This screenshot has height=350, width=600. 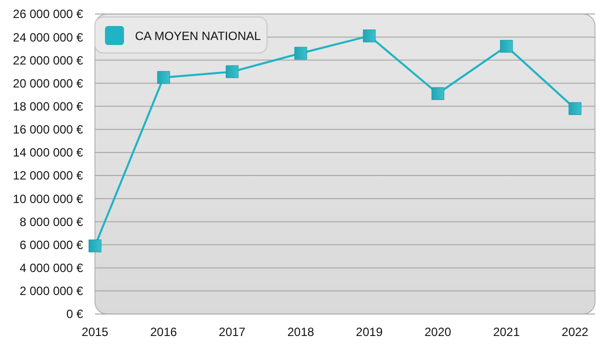 What do you see at coordinates (48, 175) in the screenshot?
I see `y-tick-label: 12 000 000 €` at bounding box center [48, 175].